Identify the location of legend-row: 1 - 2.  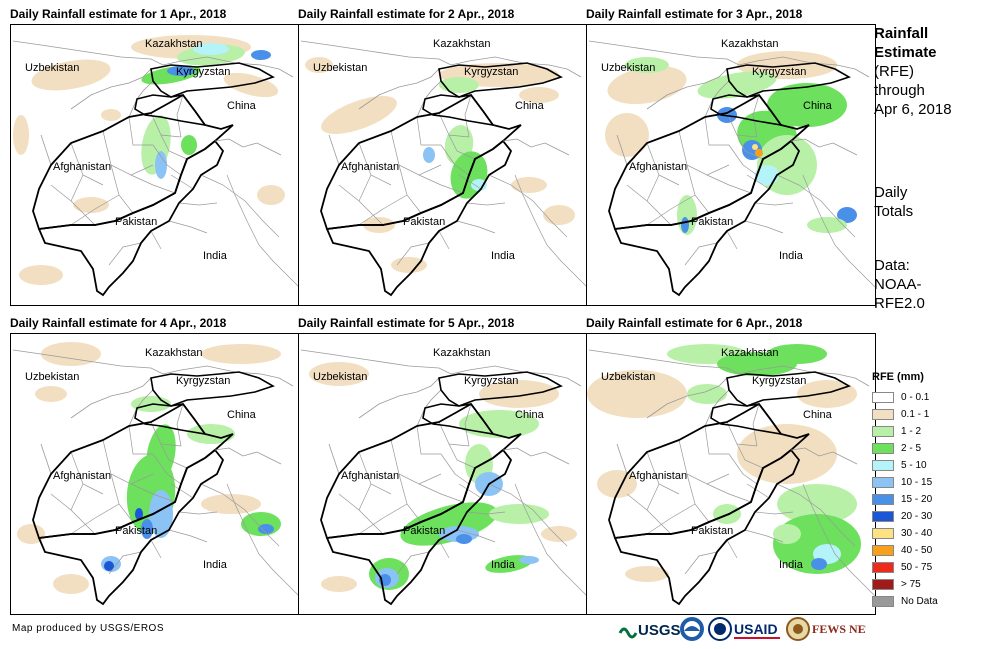
(924, 431).